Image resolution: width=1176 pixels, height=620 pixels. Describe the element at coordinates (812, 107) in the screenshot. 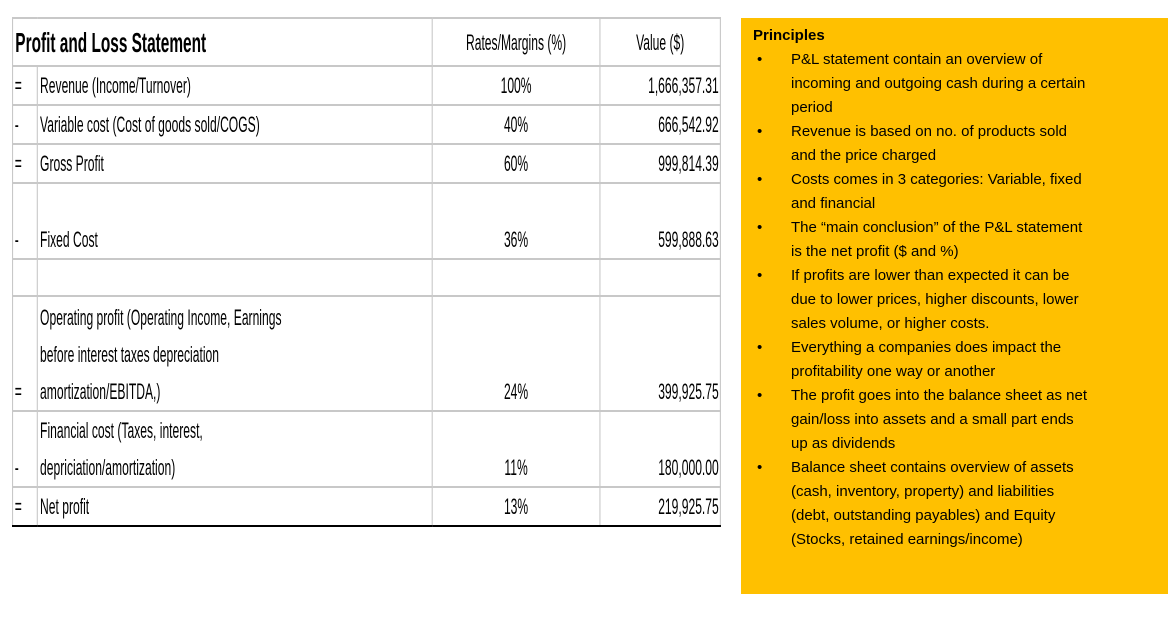

I see `principle-line: period` at that location.